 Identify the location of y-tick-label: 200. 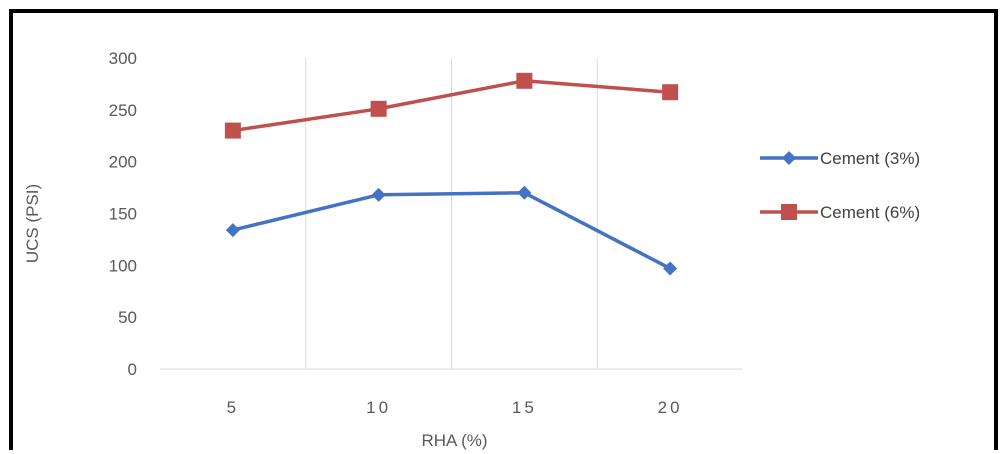
(123, 162).